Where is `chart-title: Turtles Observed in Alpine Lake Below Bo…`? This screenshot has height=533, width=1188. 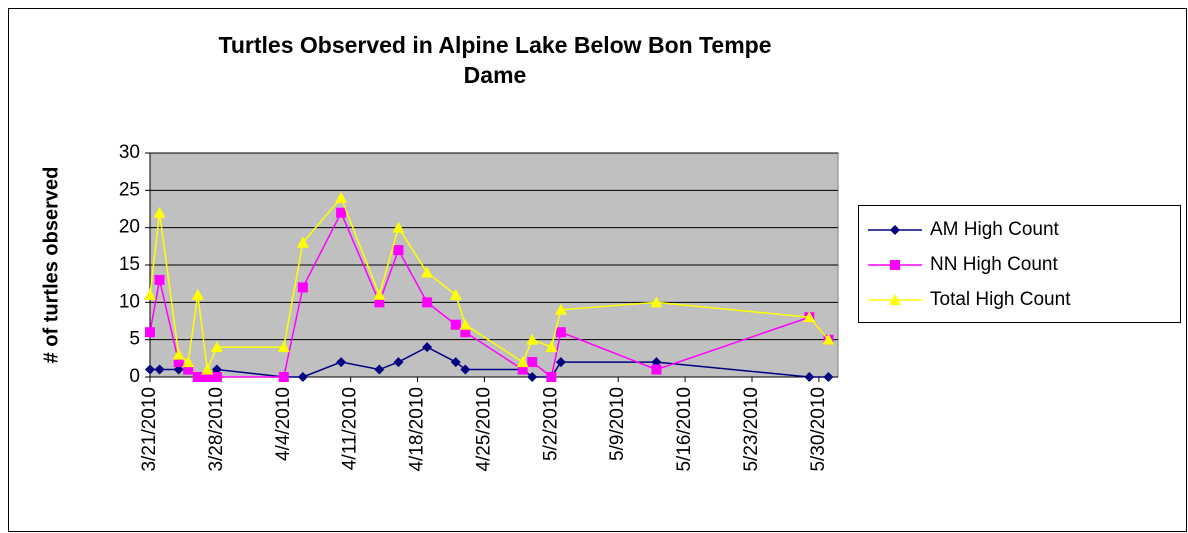
chart-title: Turtles Observed in Alpine Lake Below Bo… is located at coordinates (495, 60).